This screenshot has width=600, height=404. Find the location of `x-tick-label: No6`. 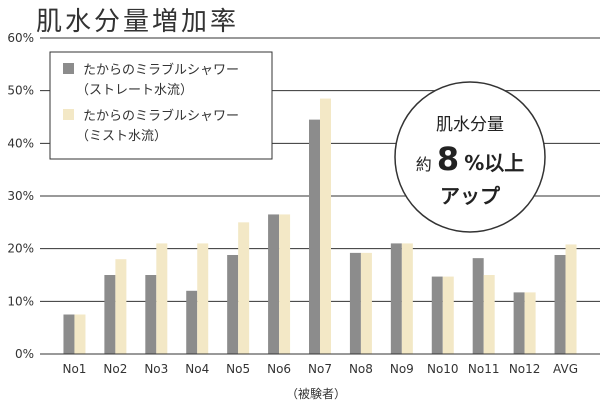

x-tick-label: No6 is located at coordinates (279, 369).